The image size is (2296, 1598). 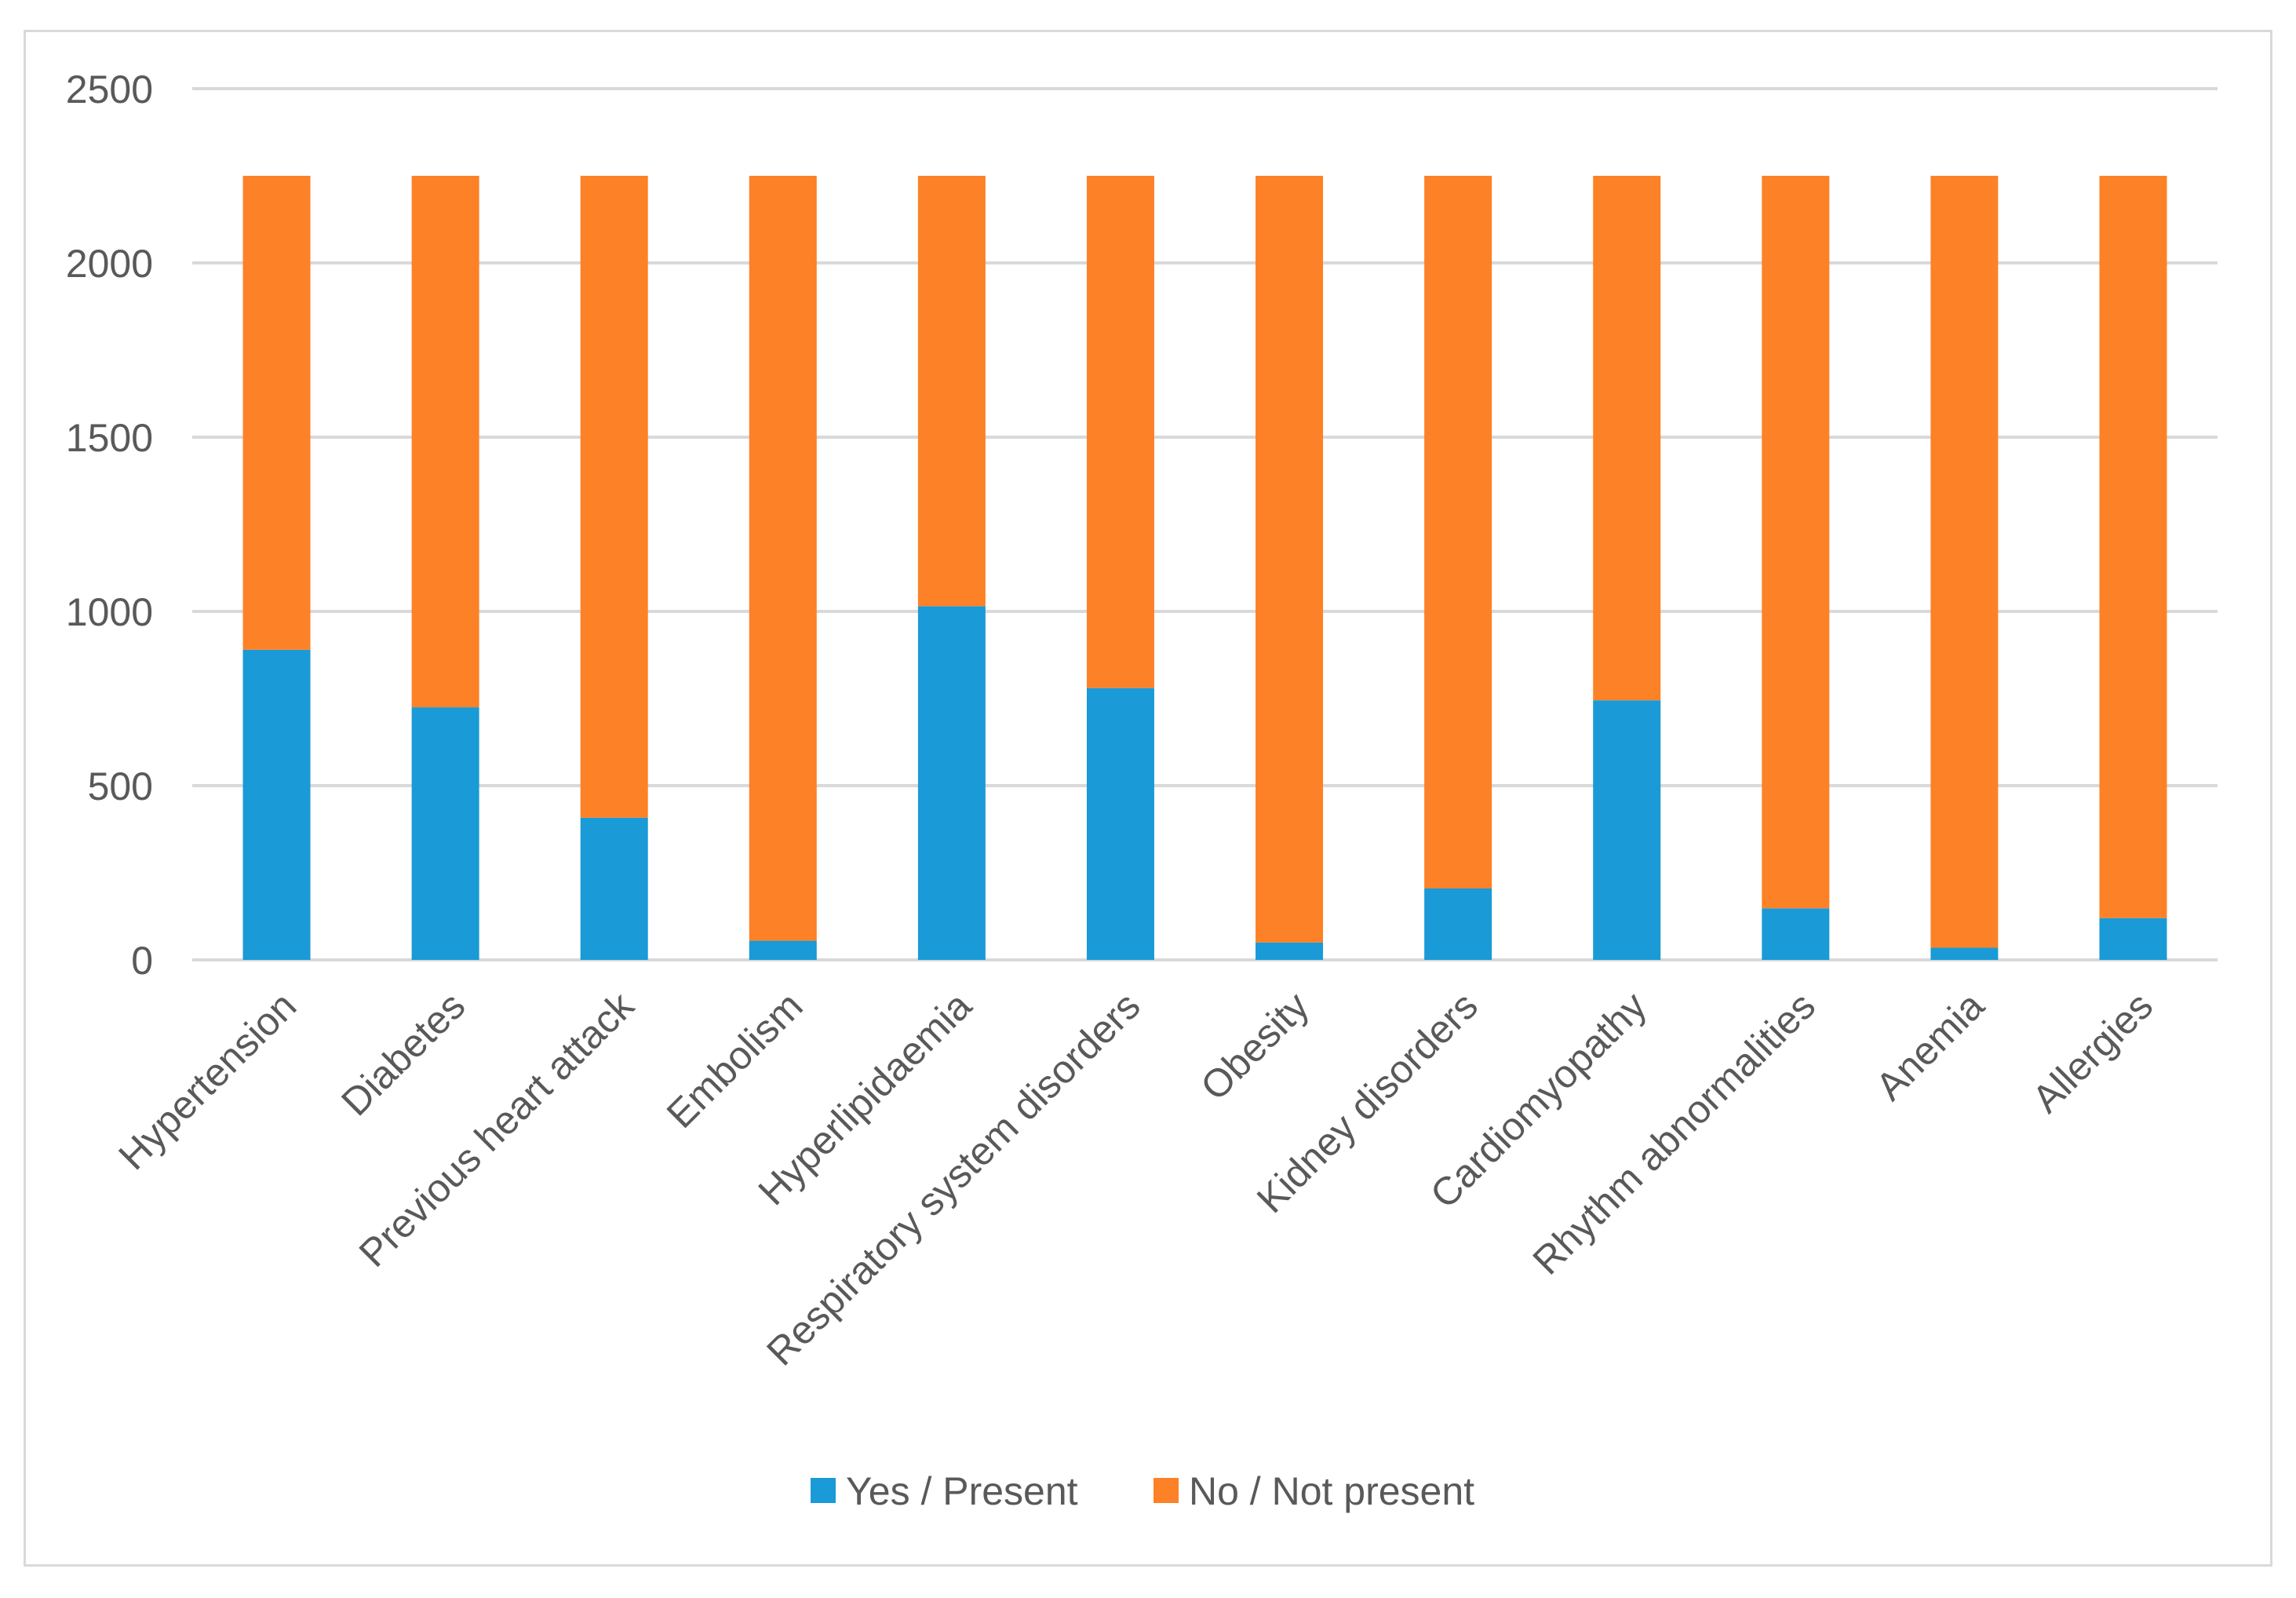 What do you see at coordinates (1290, 559) in the screenshot?
I see `bar-no-obesity` at bounding box center [1290, 559].